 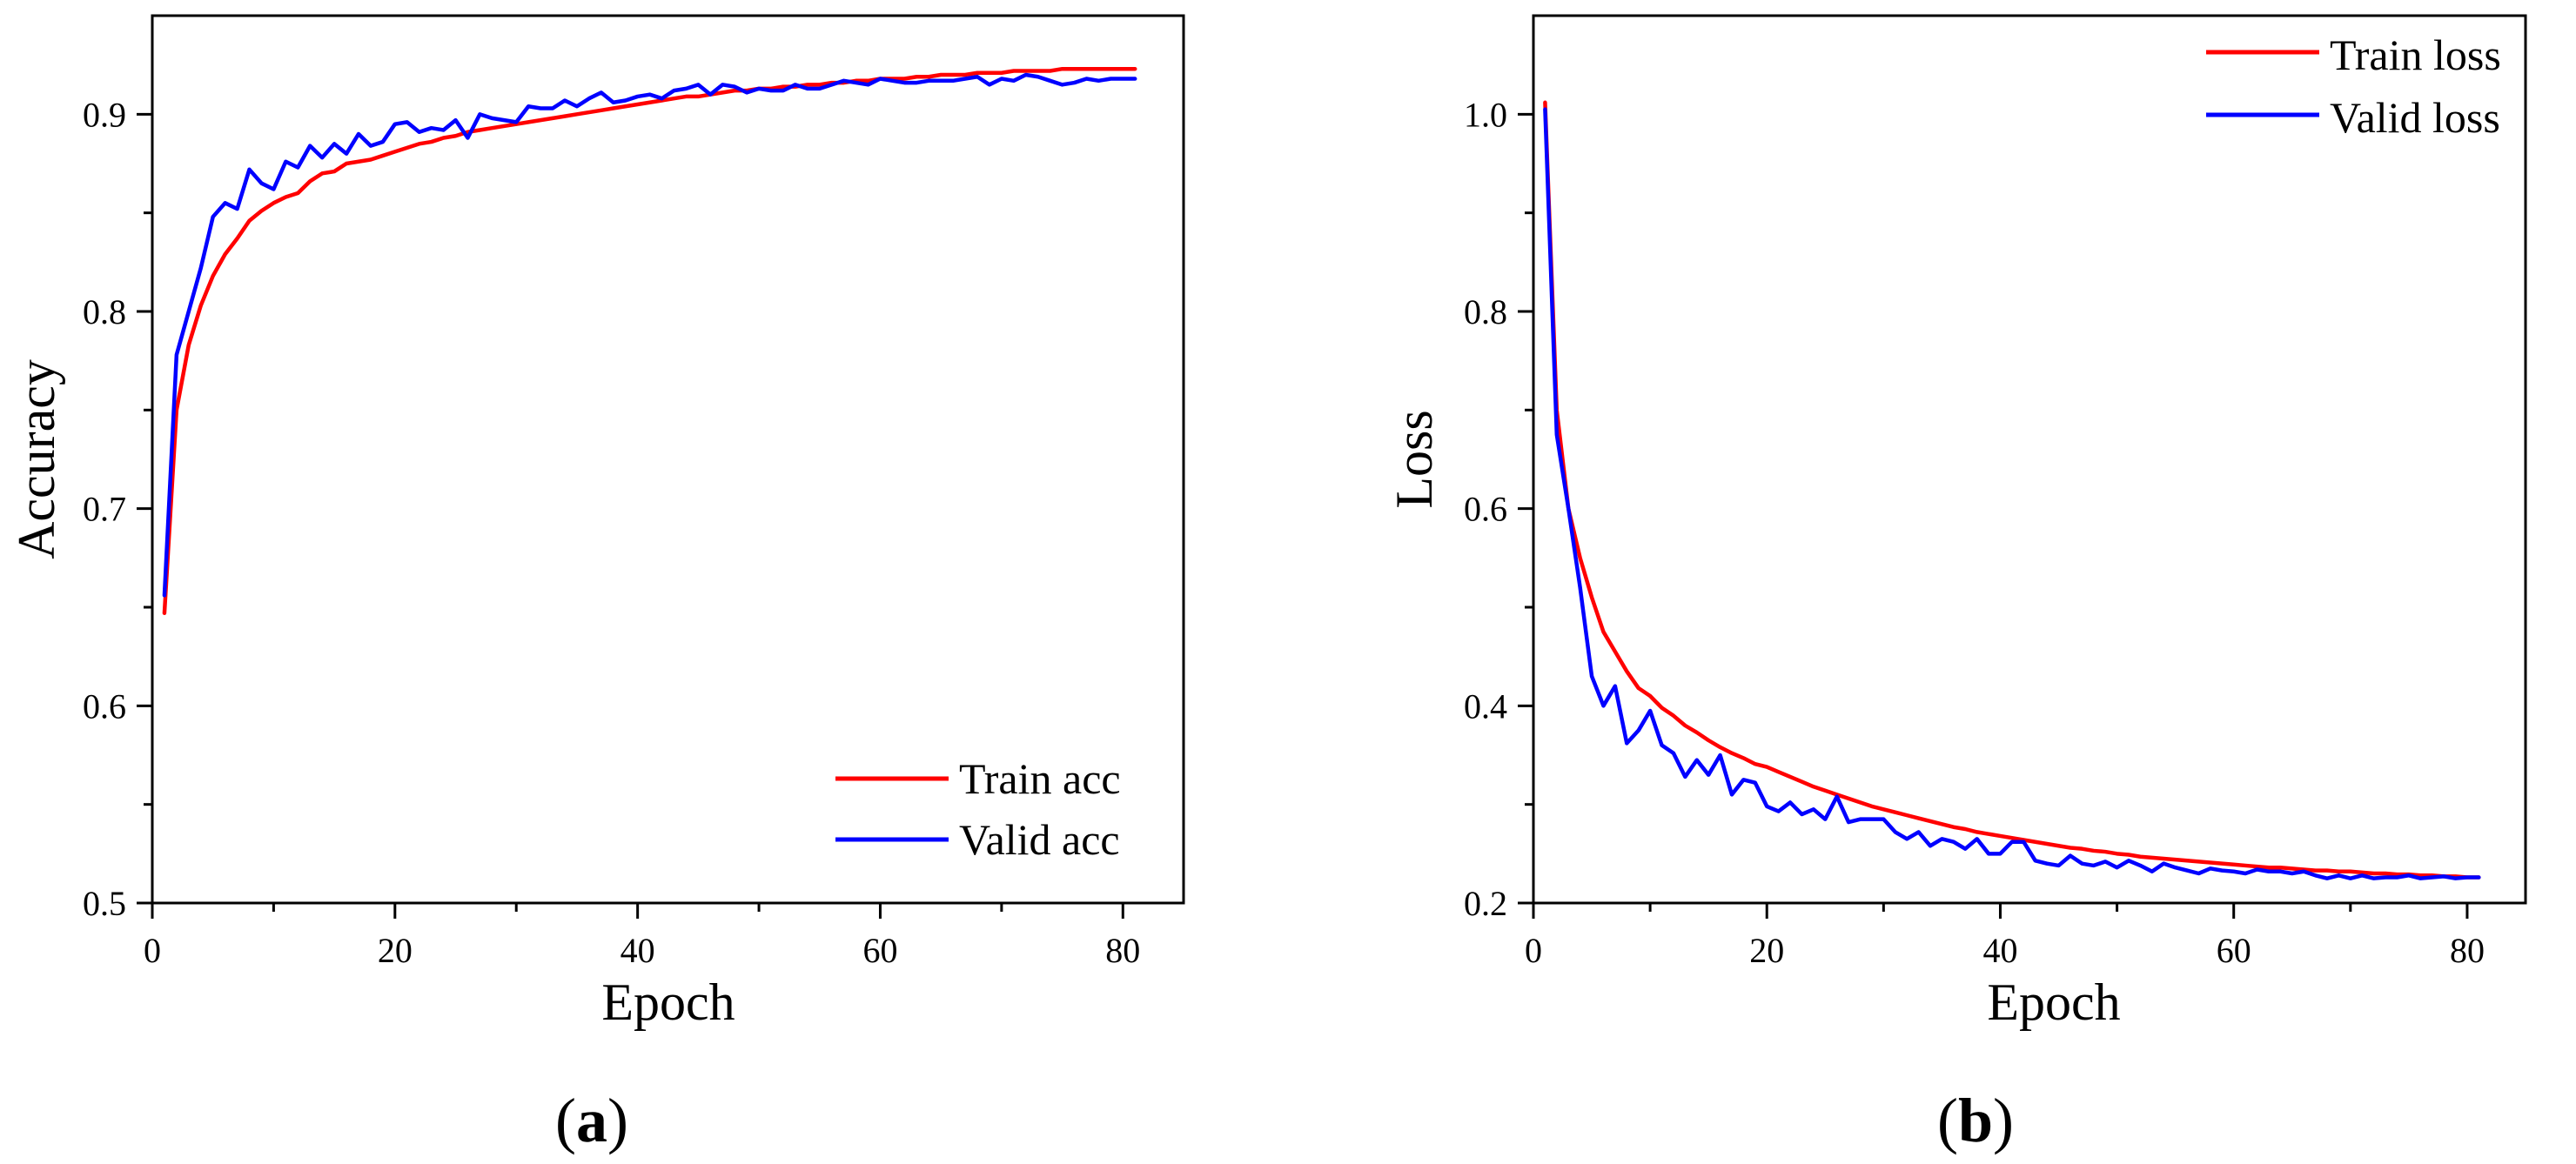 I want to click on legend: Train acc Valid acc, so click(x=978, y=809).